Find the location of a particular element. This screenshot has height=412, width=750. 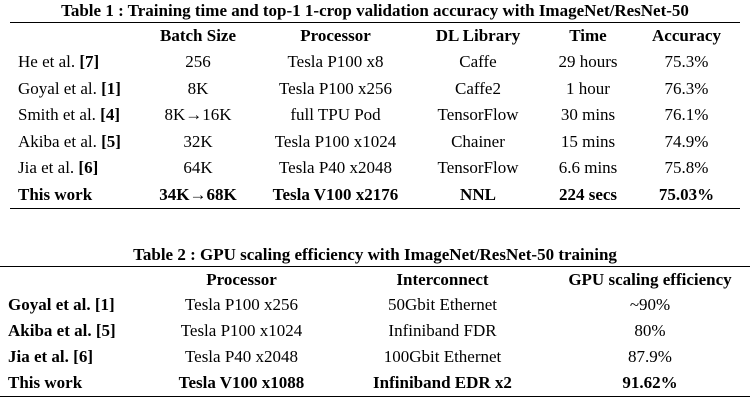

batch-size-cell: 32K is located at coordinates (198, 141).